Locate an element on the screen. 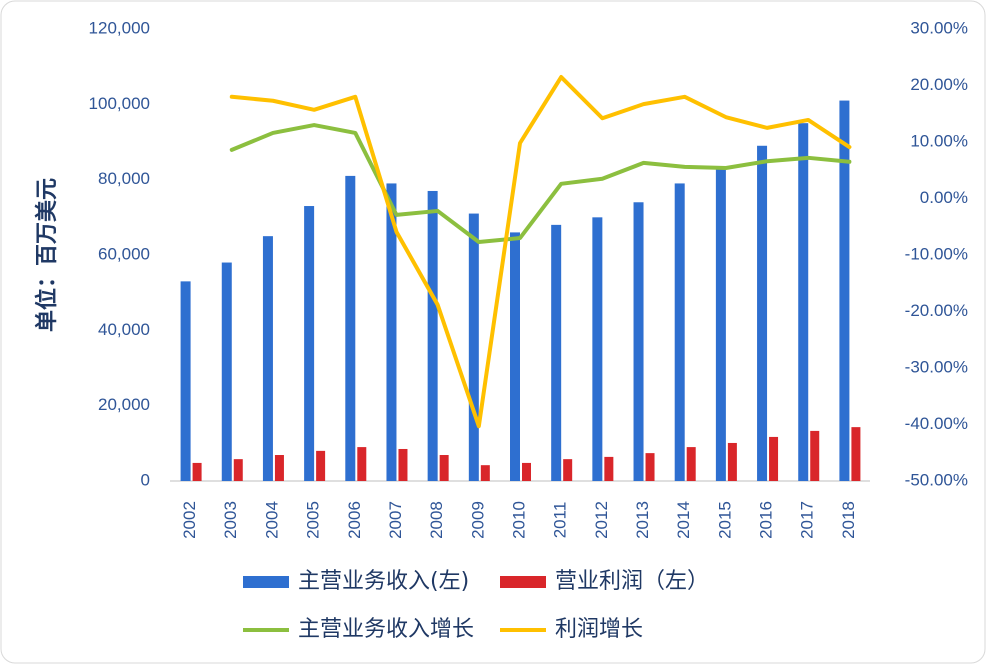 This screenshot has height=664, width=986. y-tick-label: 60,000 is located at coordinates (124, 253).